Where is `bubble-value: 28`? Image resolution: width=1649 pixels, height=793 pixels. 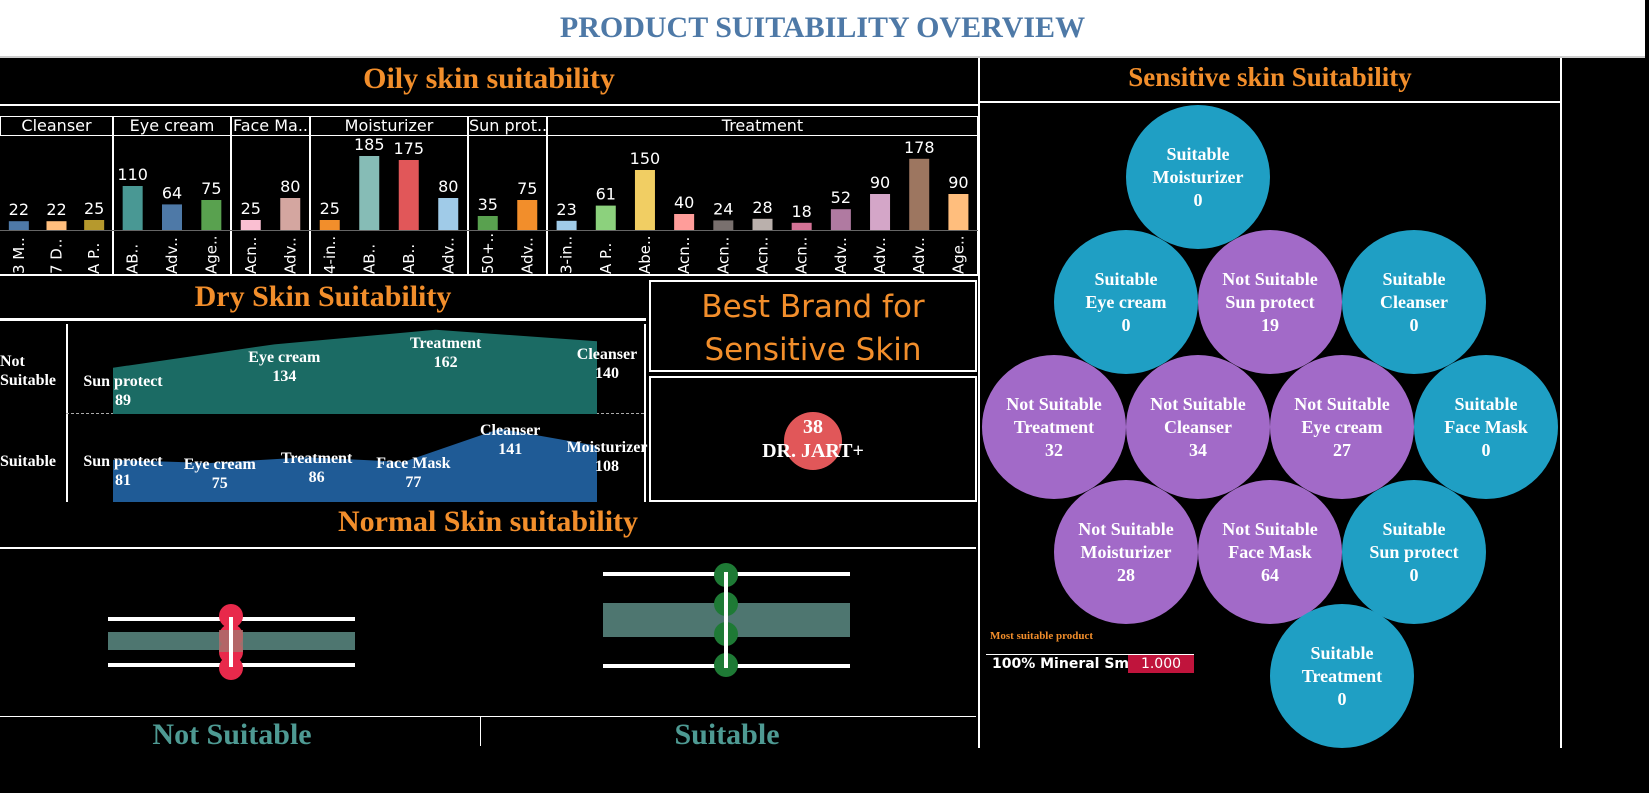
bubble-value: 28 is located at coordinates (1126, 574).